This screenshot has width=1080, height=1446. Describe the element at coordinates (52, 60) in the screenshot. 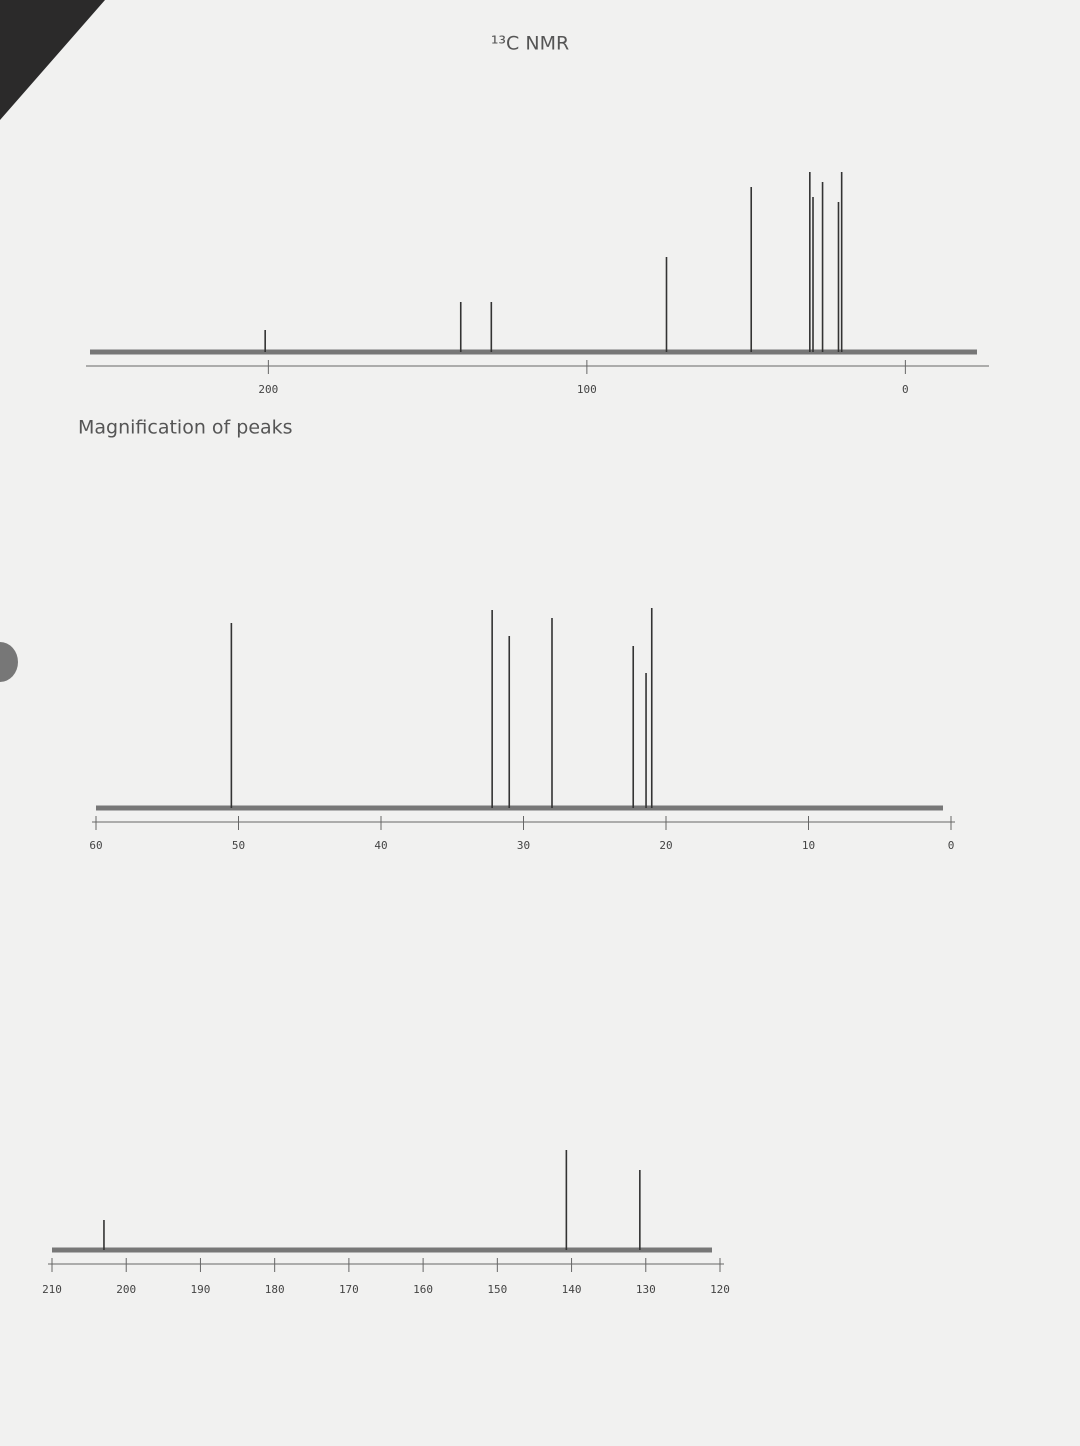

I see `dark-corner` at that location.